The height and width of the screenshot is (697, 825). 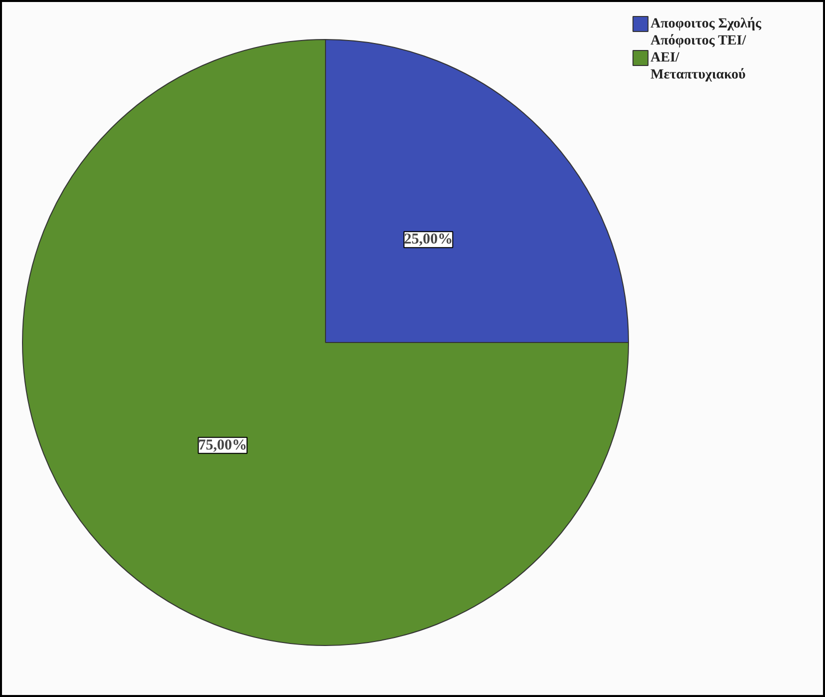 What do you see at coordinates (428, 240) in the screenshot?
I see `data-label: 25,00%` at bounding box center [428, 240].